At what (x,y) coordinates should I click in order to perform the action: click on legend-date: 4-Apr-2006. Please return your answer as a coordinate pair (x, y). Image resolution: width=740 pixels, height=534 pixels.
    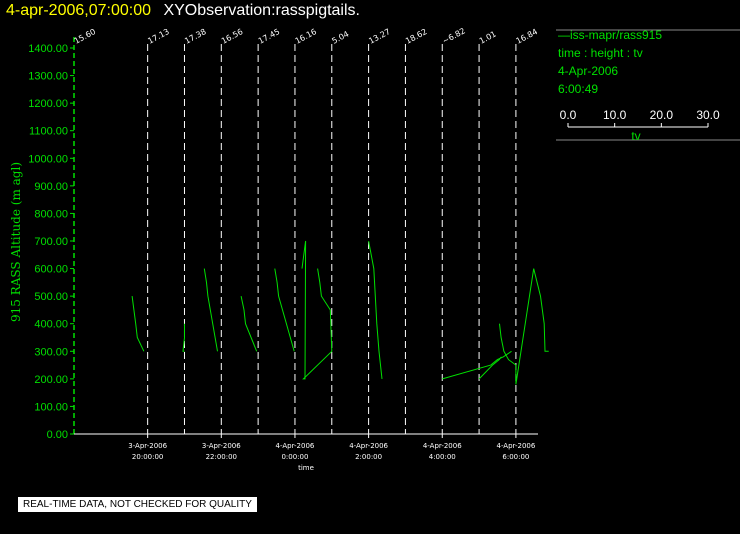
    Looking at the image, I should click on (588, 71).